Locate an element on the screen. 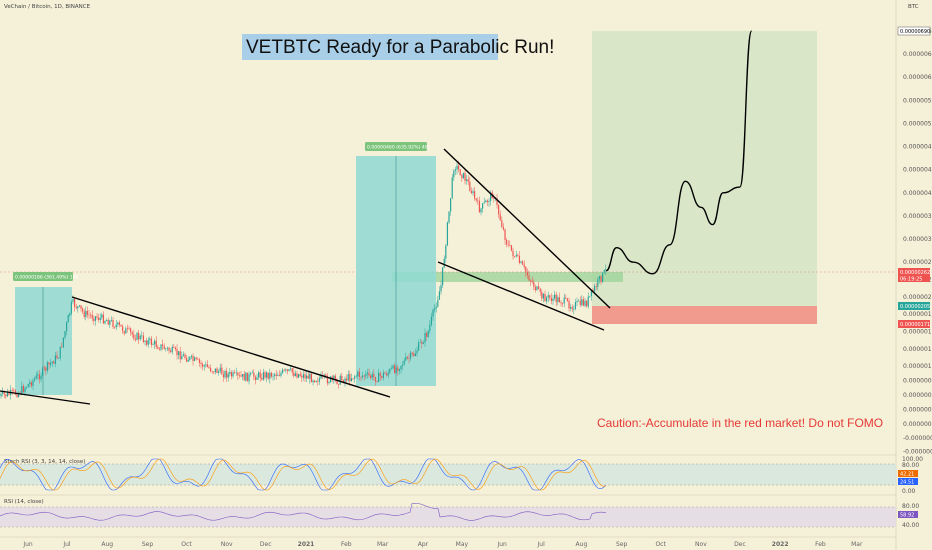 The width and height of the screenshot is (932, 550). rsi-band is located at coordinates (448, 517).